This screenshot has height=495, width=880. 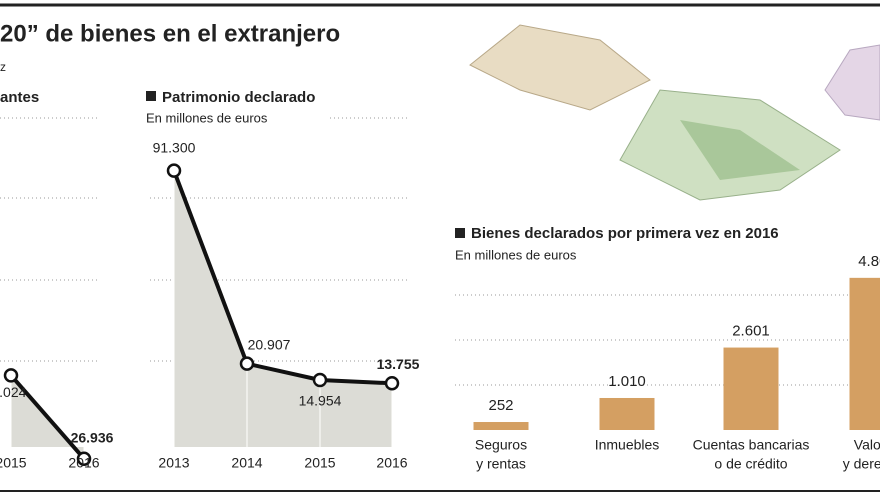 What do you see at coordinates (170, 33) in the screenshot?
I see `title: 20” de bienes en el extranjero` at bounding box center [170, 33].